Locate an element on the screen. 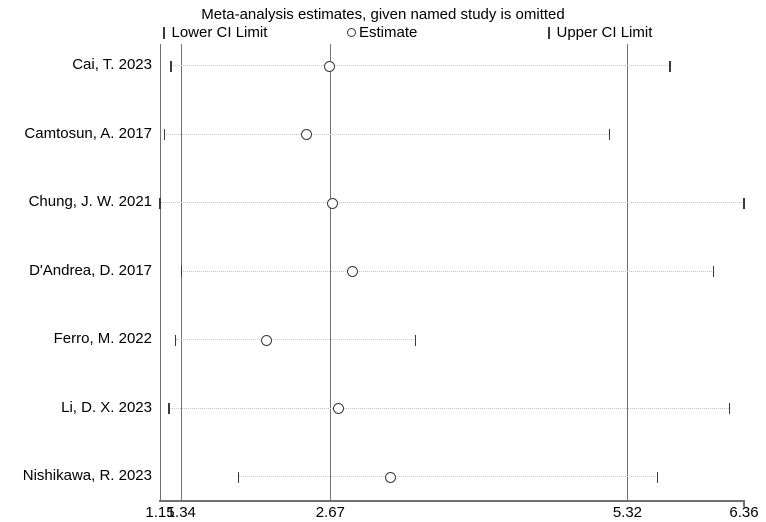 This screenshot has width=766, height=522. x-axis-tick-label: 6.36 is located at coordinates (744, 512).